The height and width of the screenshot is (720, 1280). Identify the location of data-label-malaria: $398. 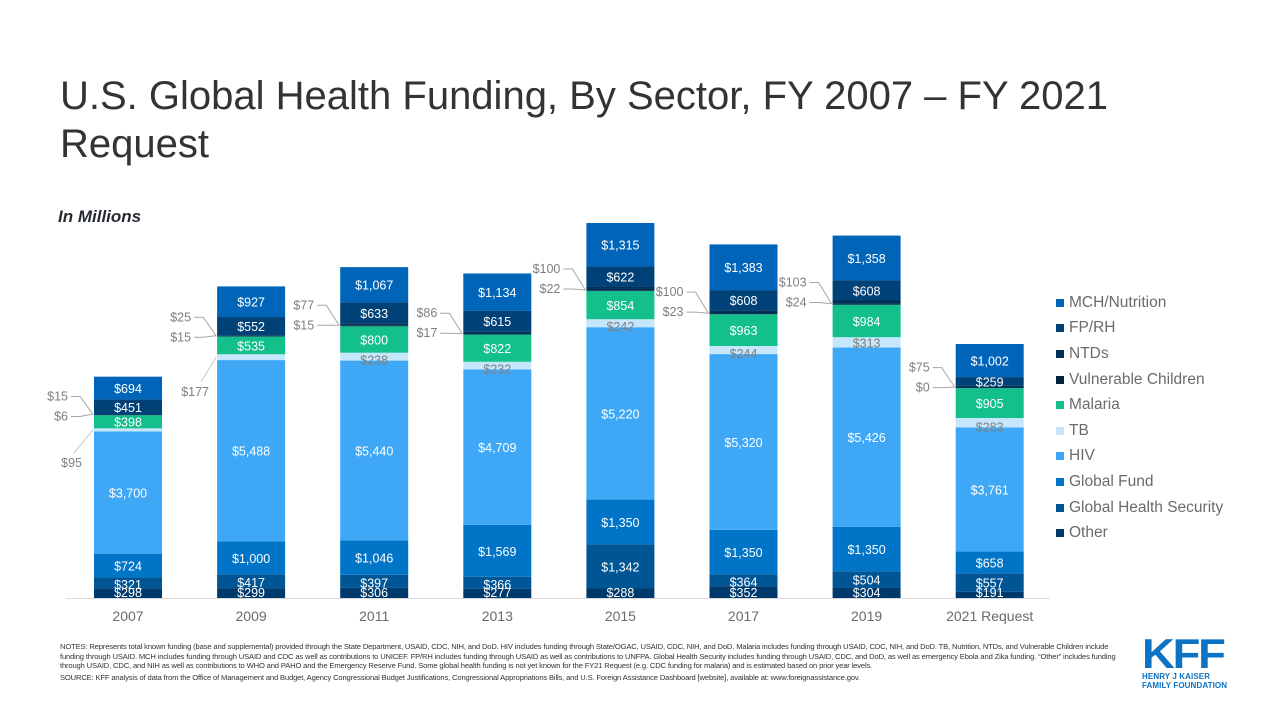
(128, 423).